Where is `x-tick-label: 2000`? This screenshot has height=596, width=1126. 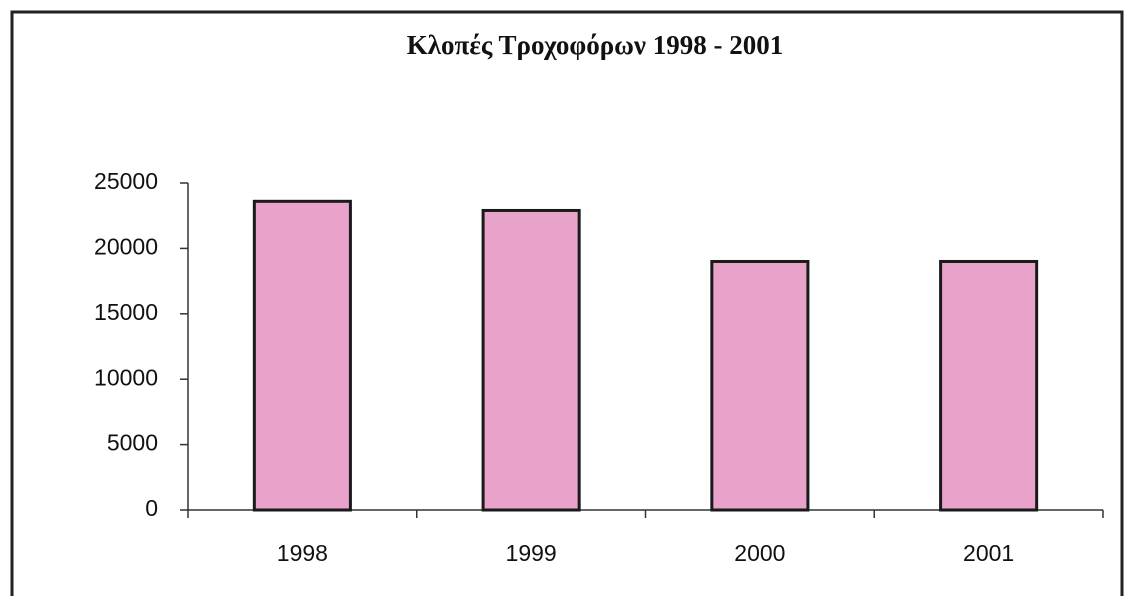
x-tick-label: 2000 is located at coordinates (759, 553).